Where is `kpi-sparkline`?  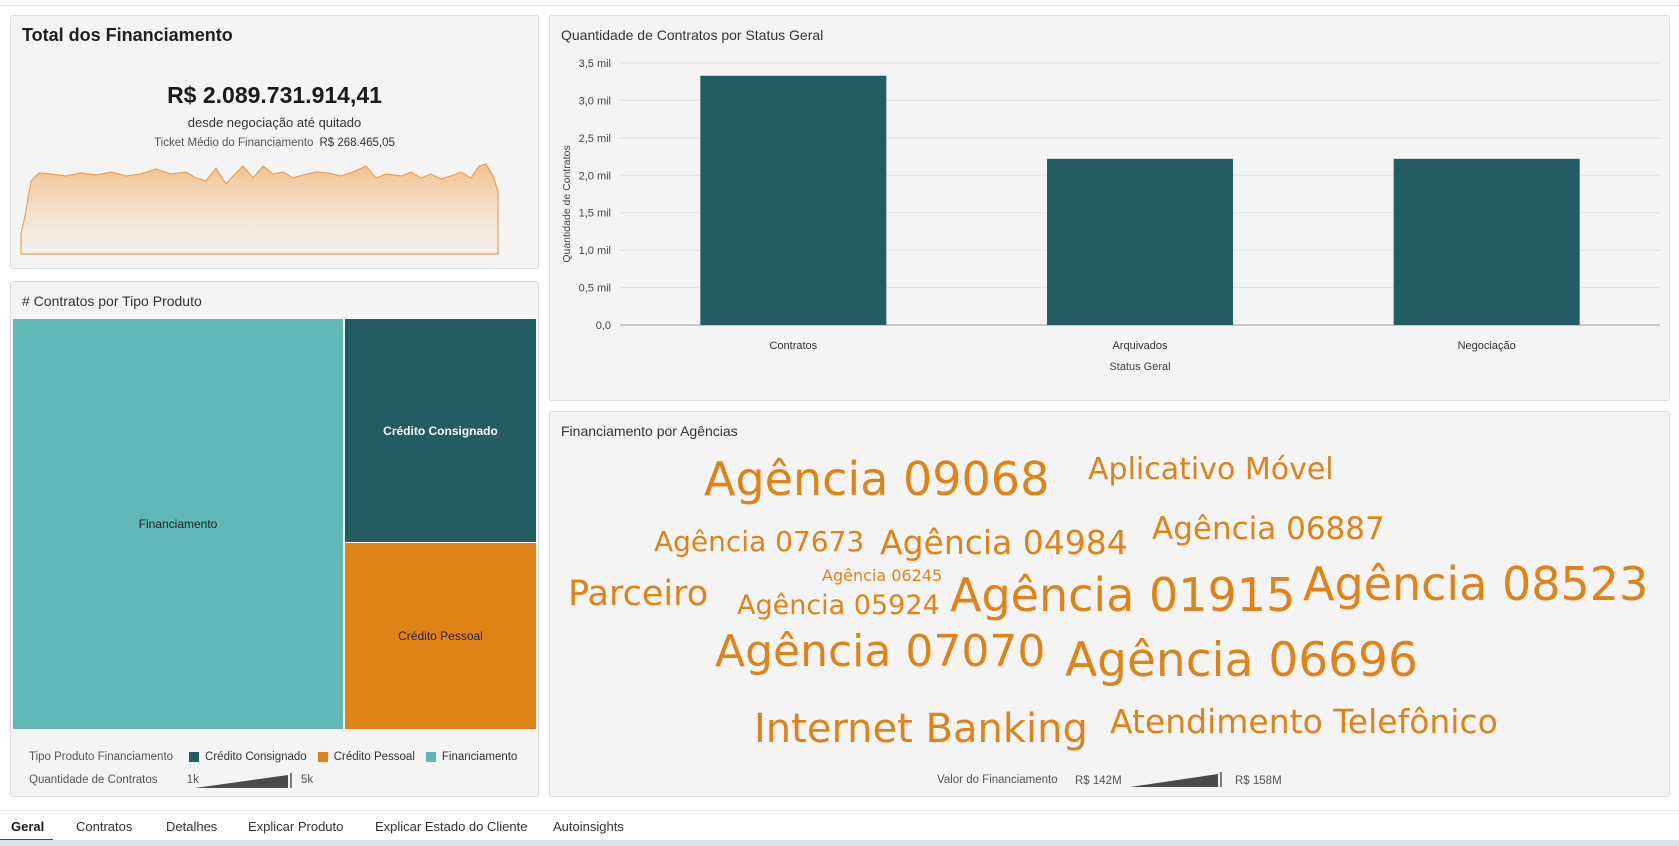 kpi-sparkline is located at coordinates (259, 209).